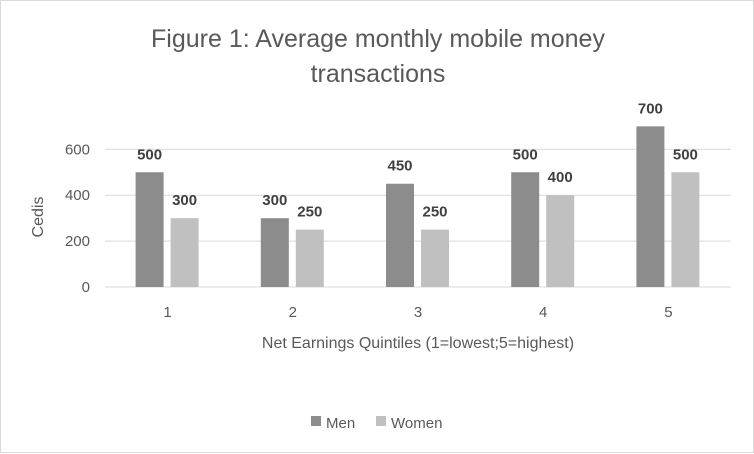 The height and width of the screenshot is (454, 754). I want to click on legend-swatch-men, so click(316, 421).